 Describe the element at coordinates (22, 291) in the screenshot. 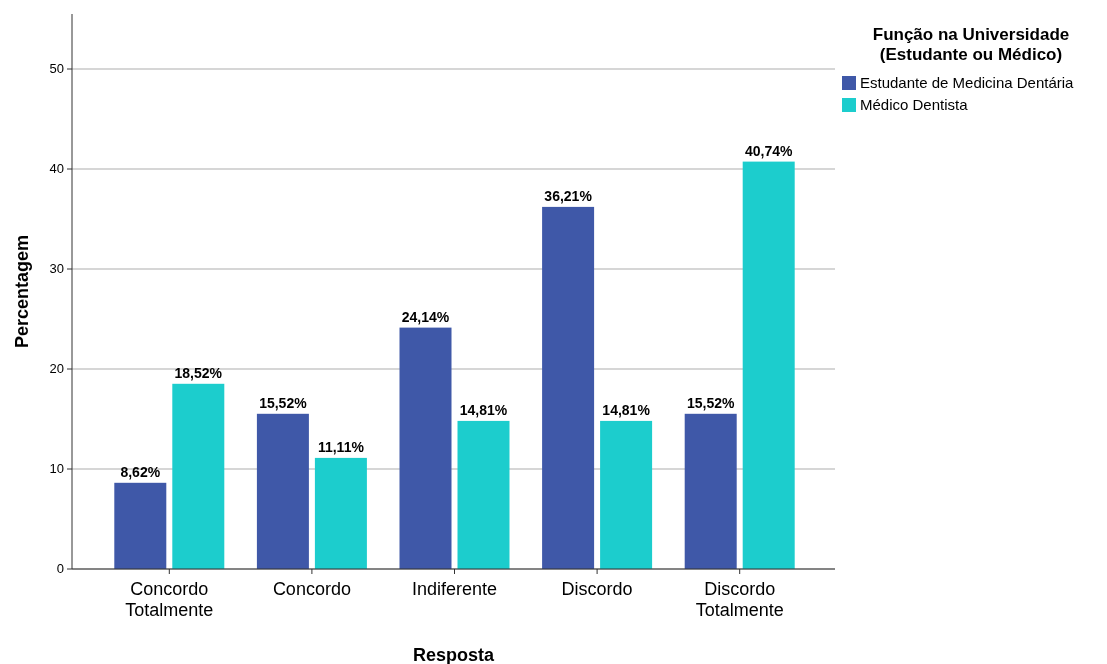

I see `y-axis-title: Percentagem` at that location.